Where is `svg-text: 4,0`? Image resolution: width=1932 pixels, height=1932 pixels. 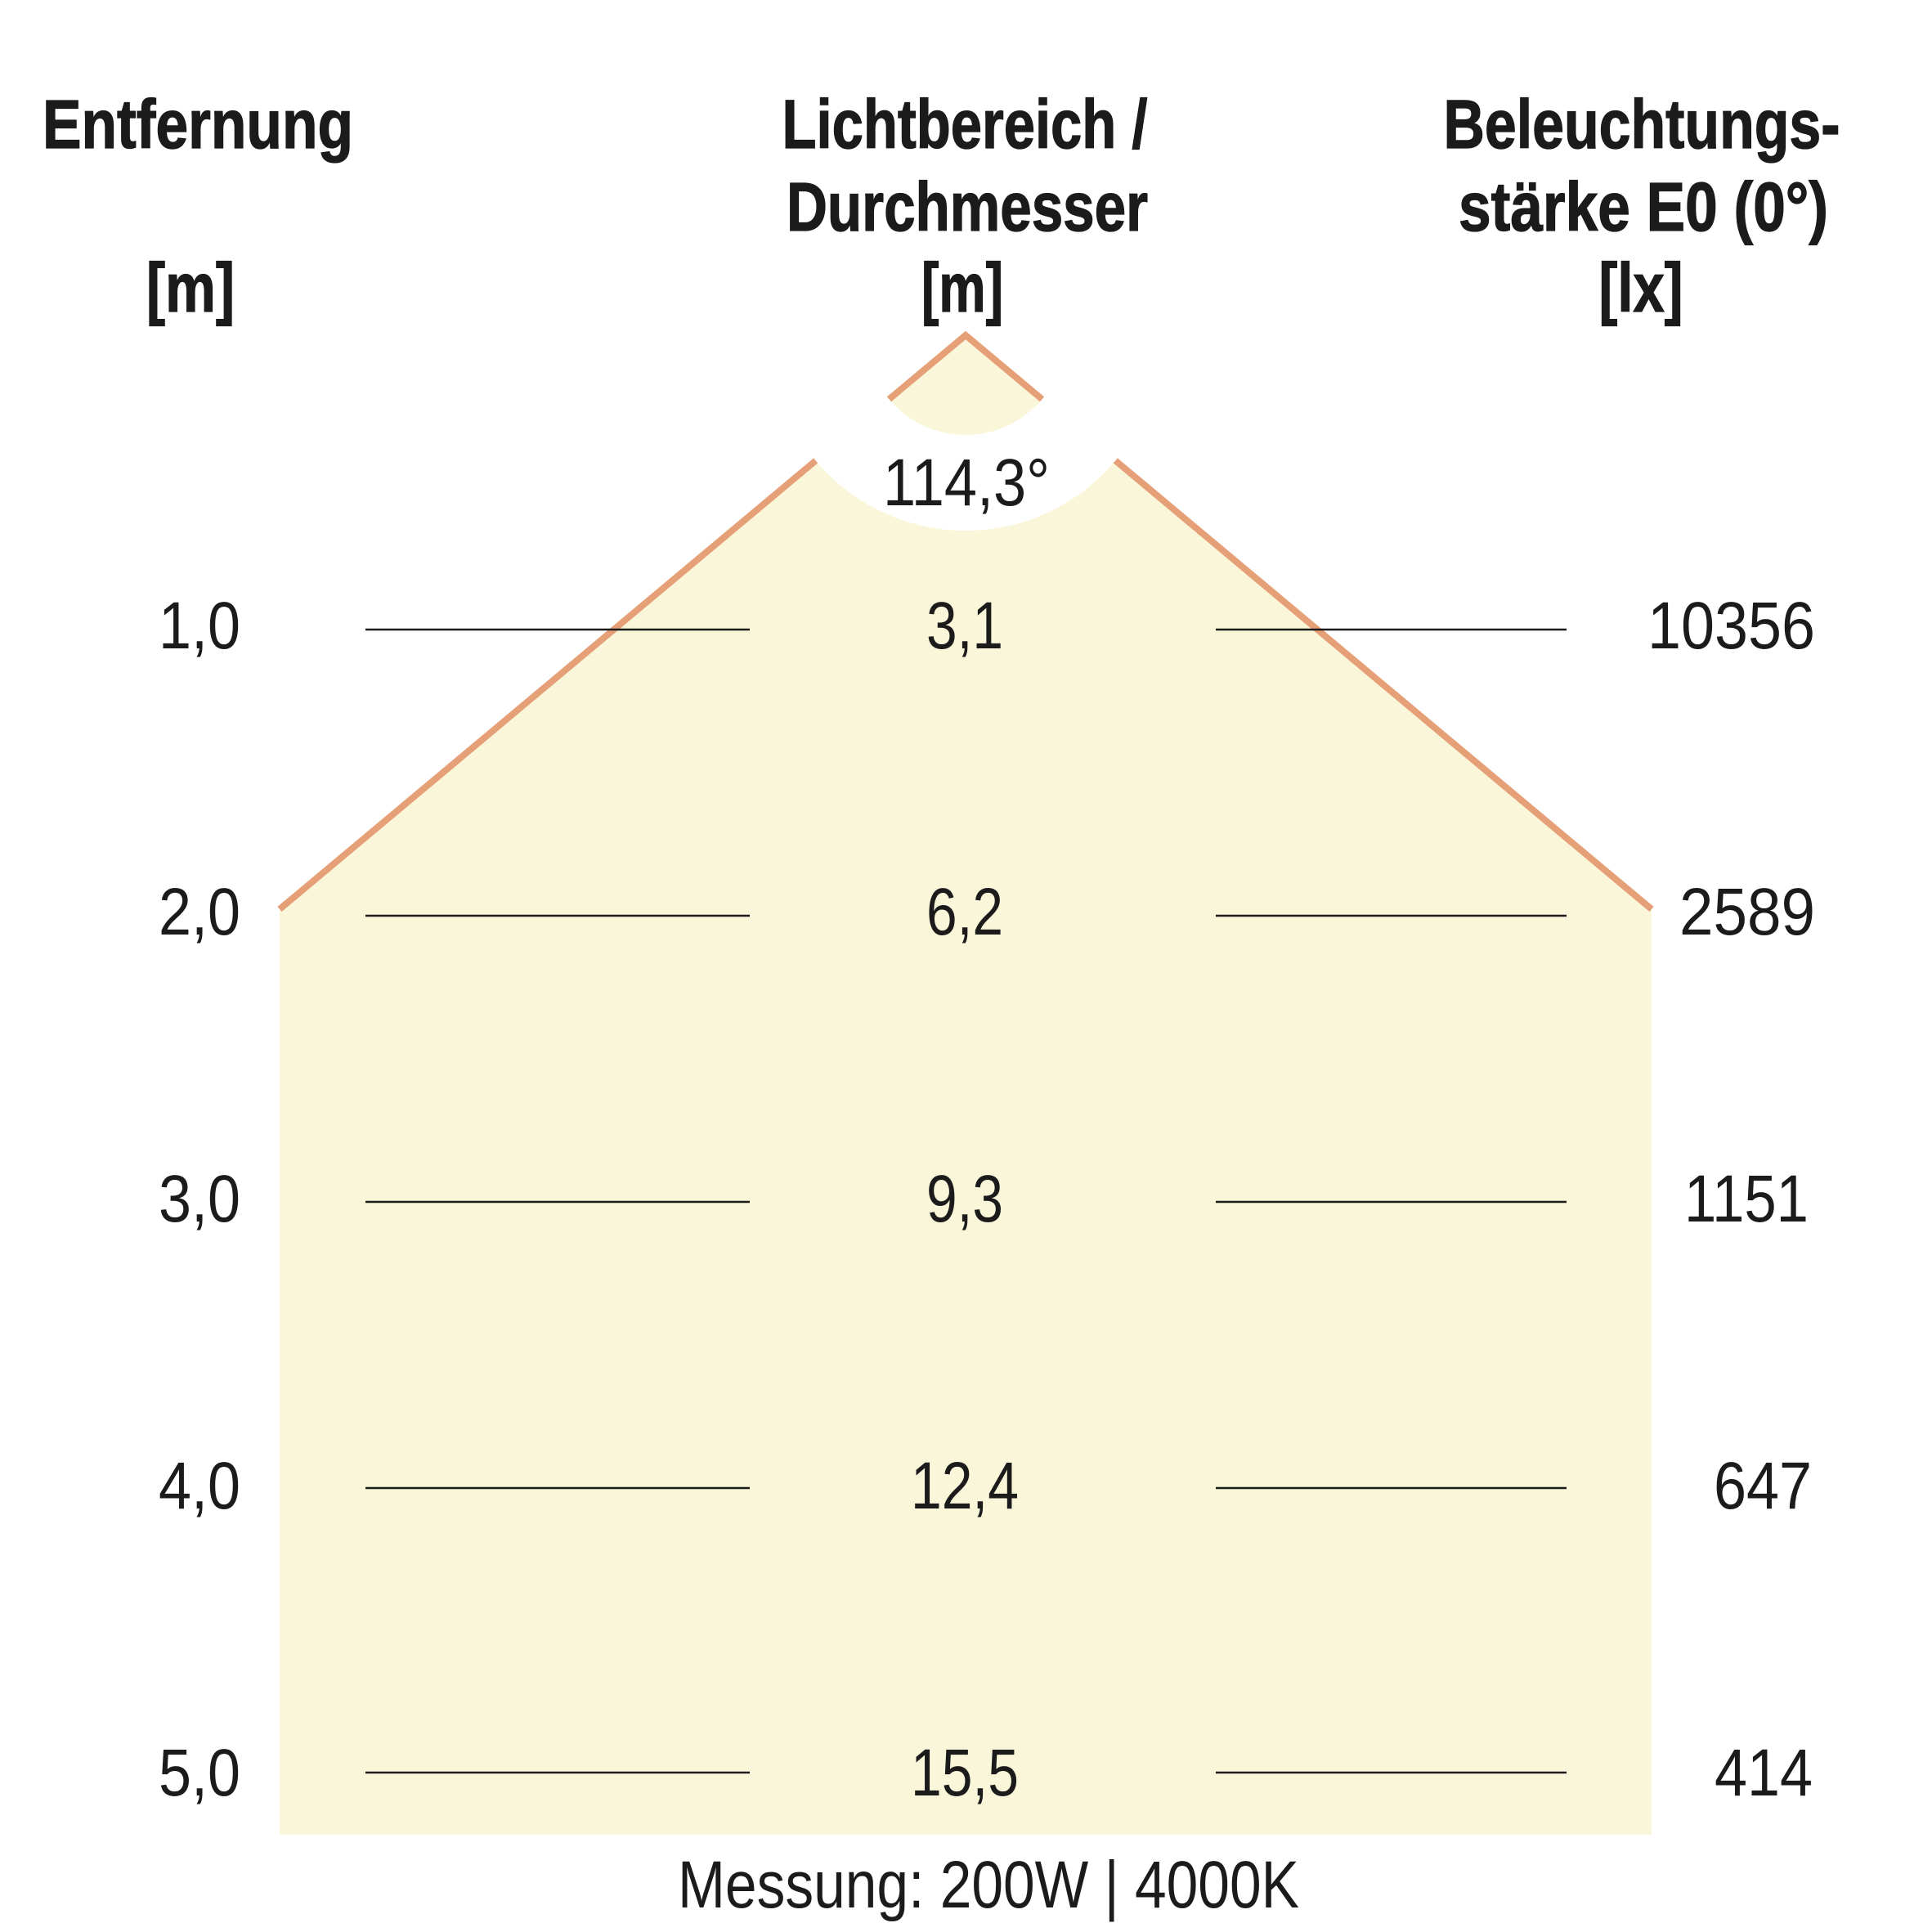
svg-text: 4,0 is located at coordinates (199, 1486).